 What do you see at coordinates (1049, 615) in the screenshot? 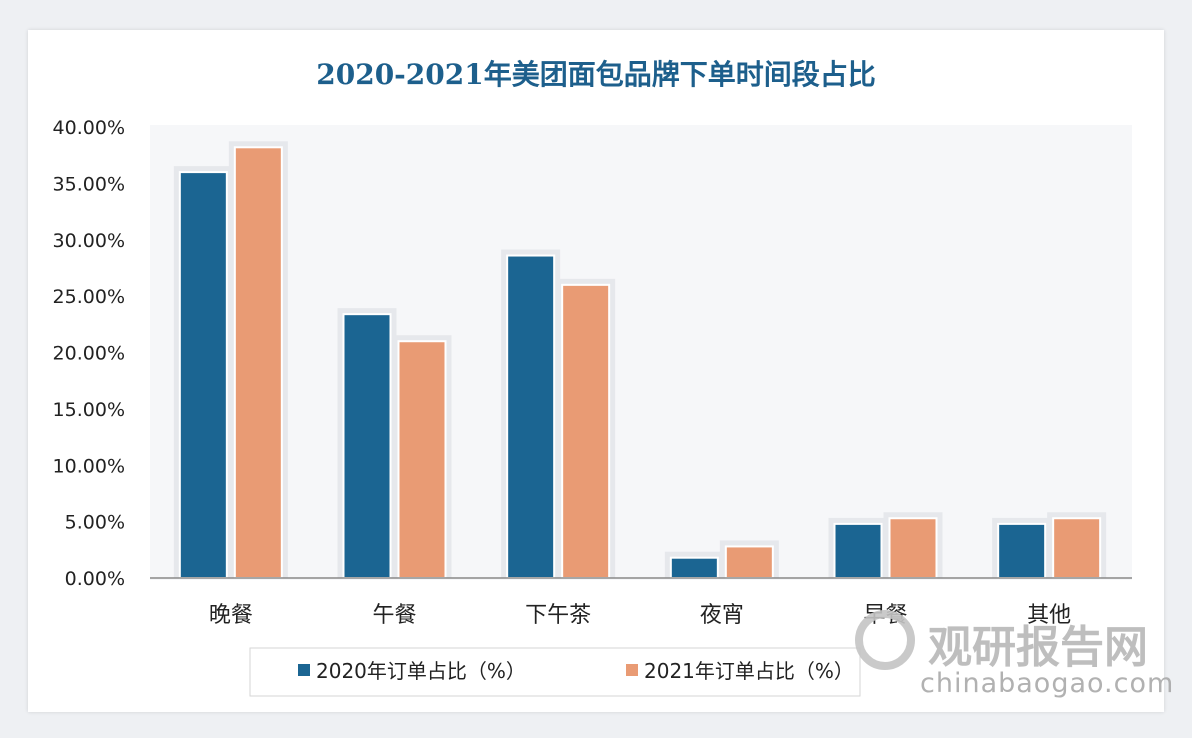
I see `x-category-label: 其他` at bounding box center [1049, 615].